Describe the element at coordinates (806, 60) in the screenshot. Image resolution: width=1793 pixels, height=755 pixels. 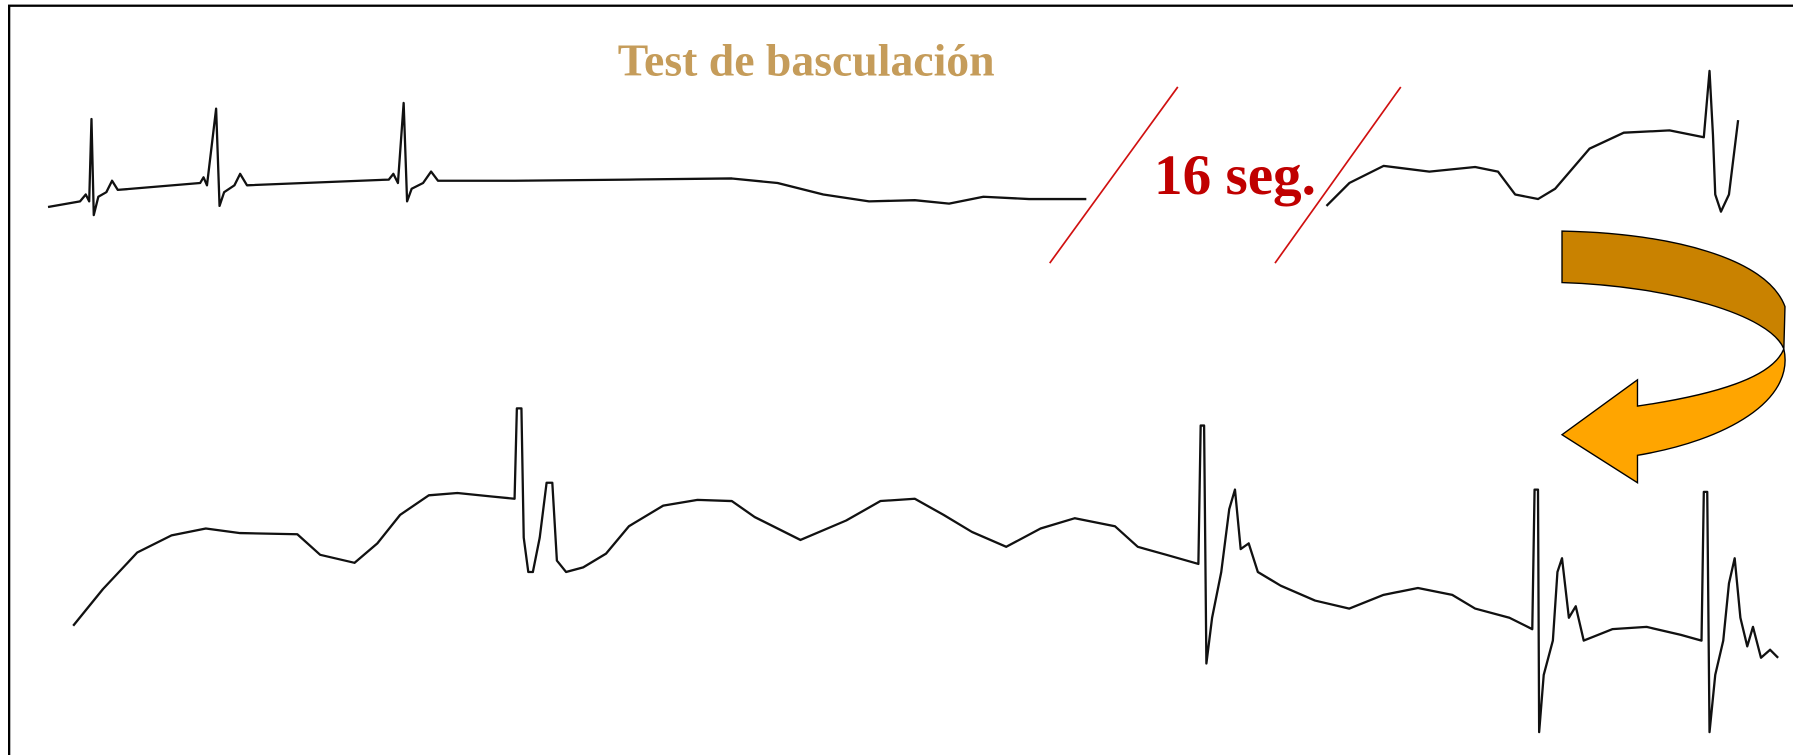
I see `slide-title: Test de basculación` at that location.